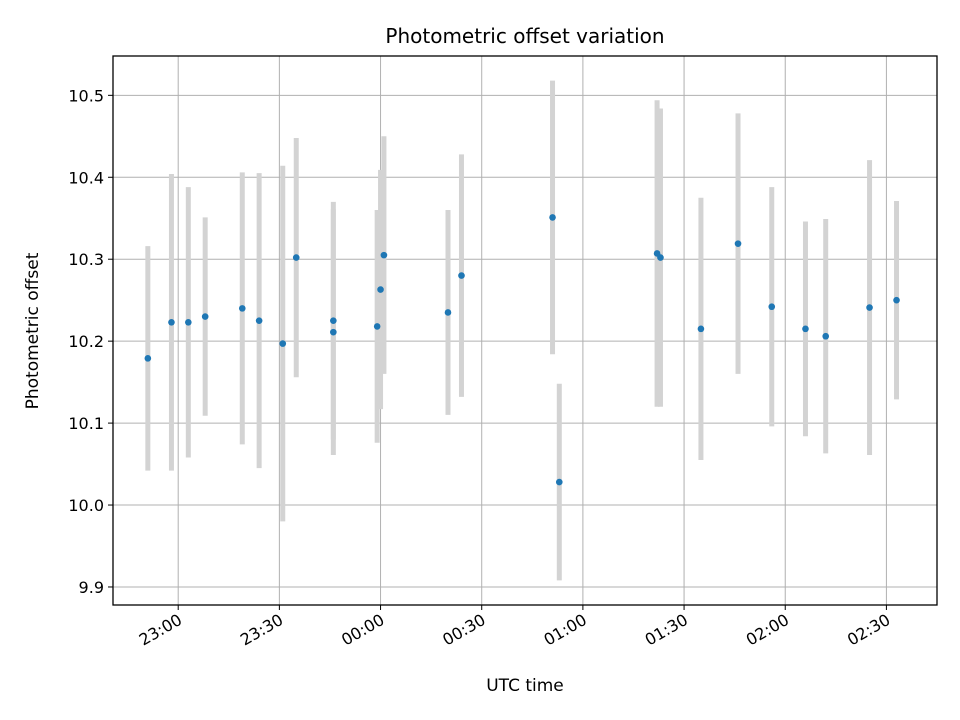 The image size is (960, 720). Describe the element at coordinates (261, 630) in the screenshot. I see `x-tick-label: 23:30` at that location.